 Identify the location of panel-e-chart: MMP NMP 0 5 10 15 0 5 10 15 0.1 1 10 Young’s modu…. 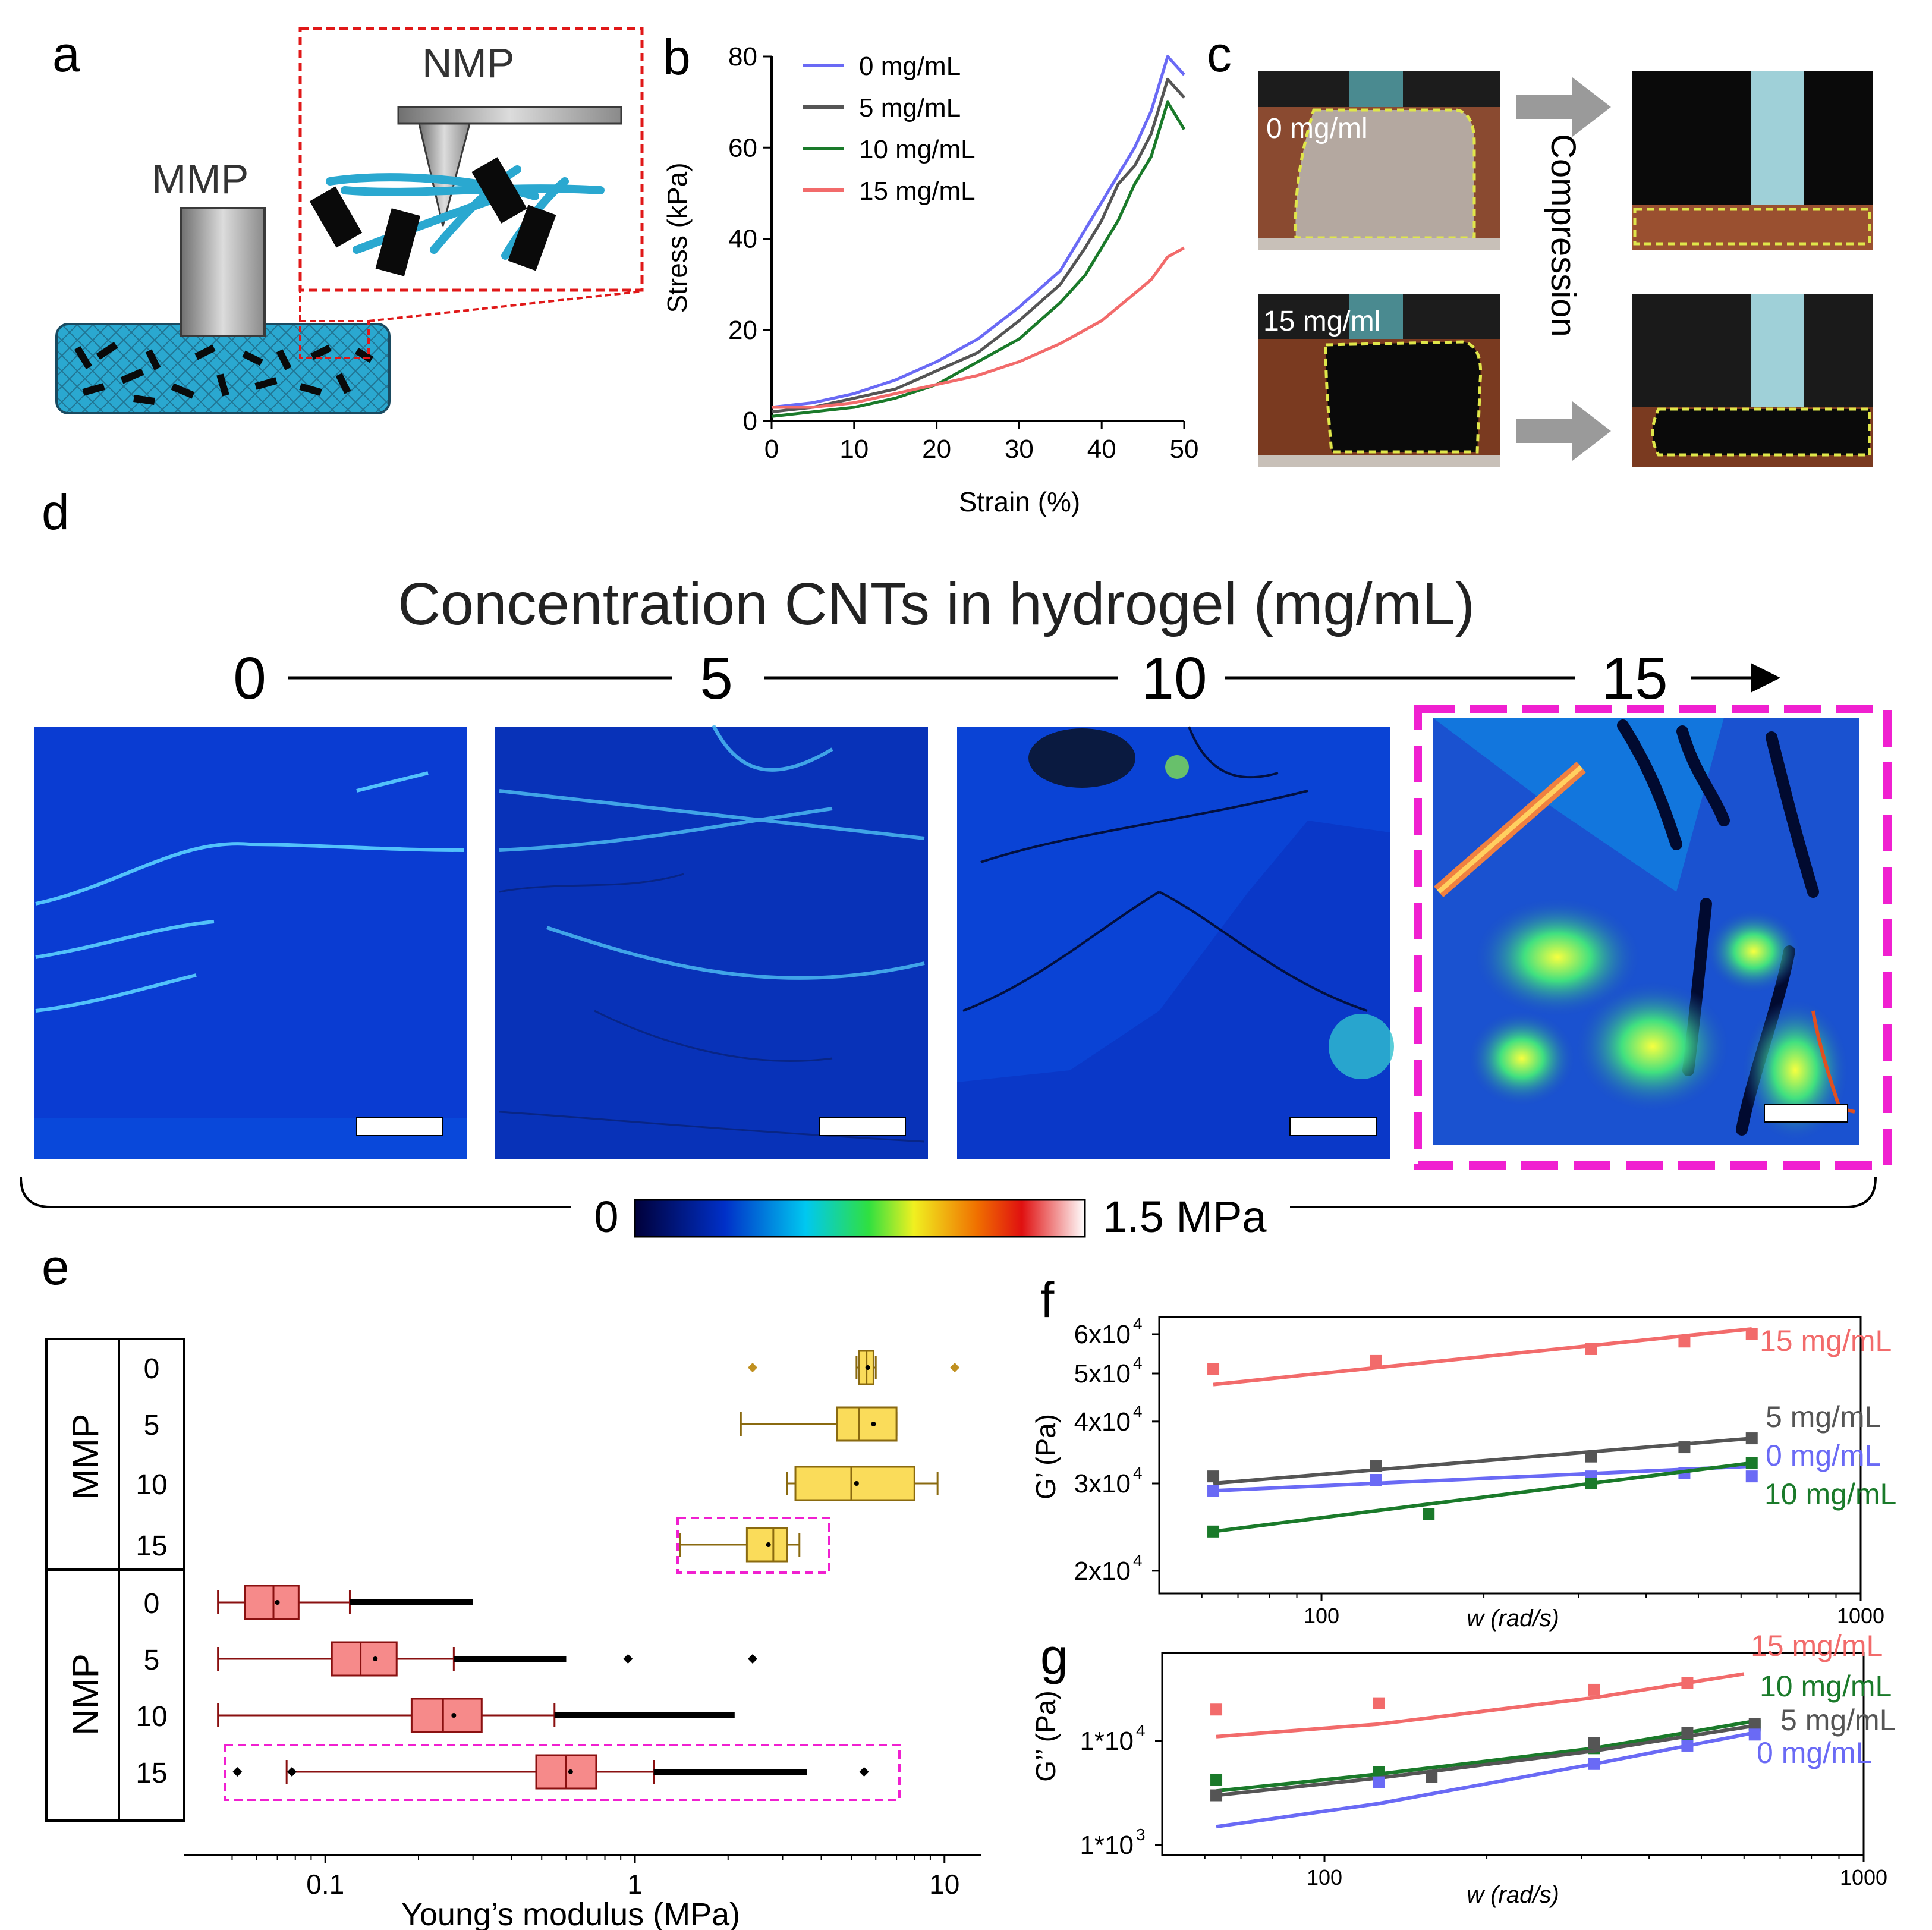
(513, 1634).